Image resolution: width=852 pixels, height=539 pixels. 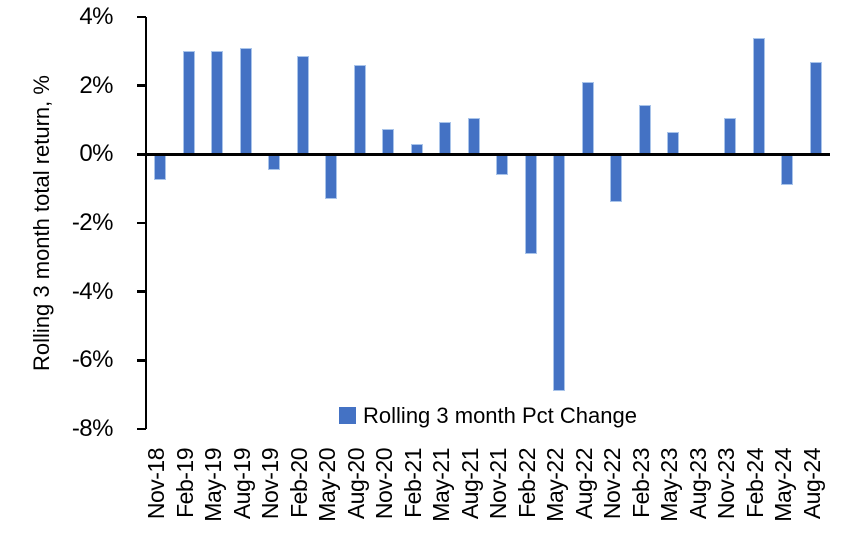 I want to click on y-tick-label: -4%, so click(x=92, y=291).